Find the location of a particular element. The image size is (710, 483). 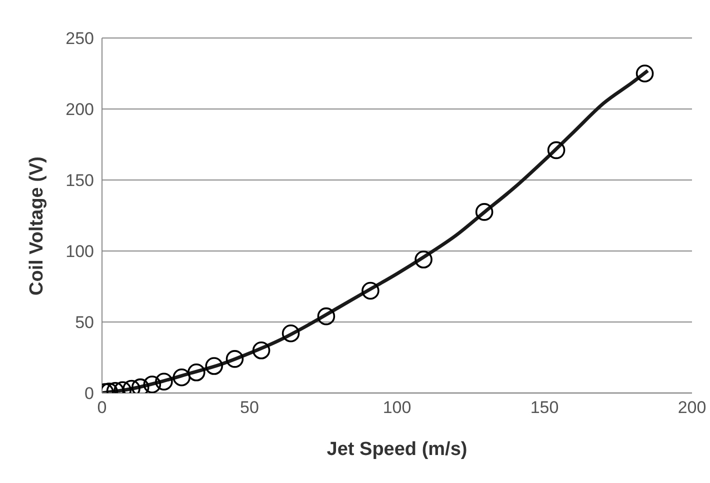

y-tick-label: 50 is located at coordinates (84, 322).